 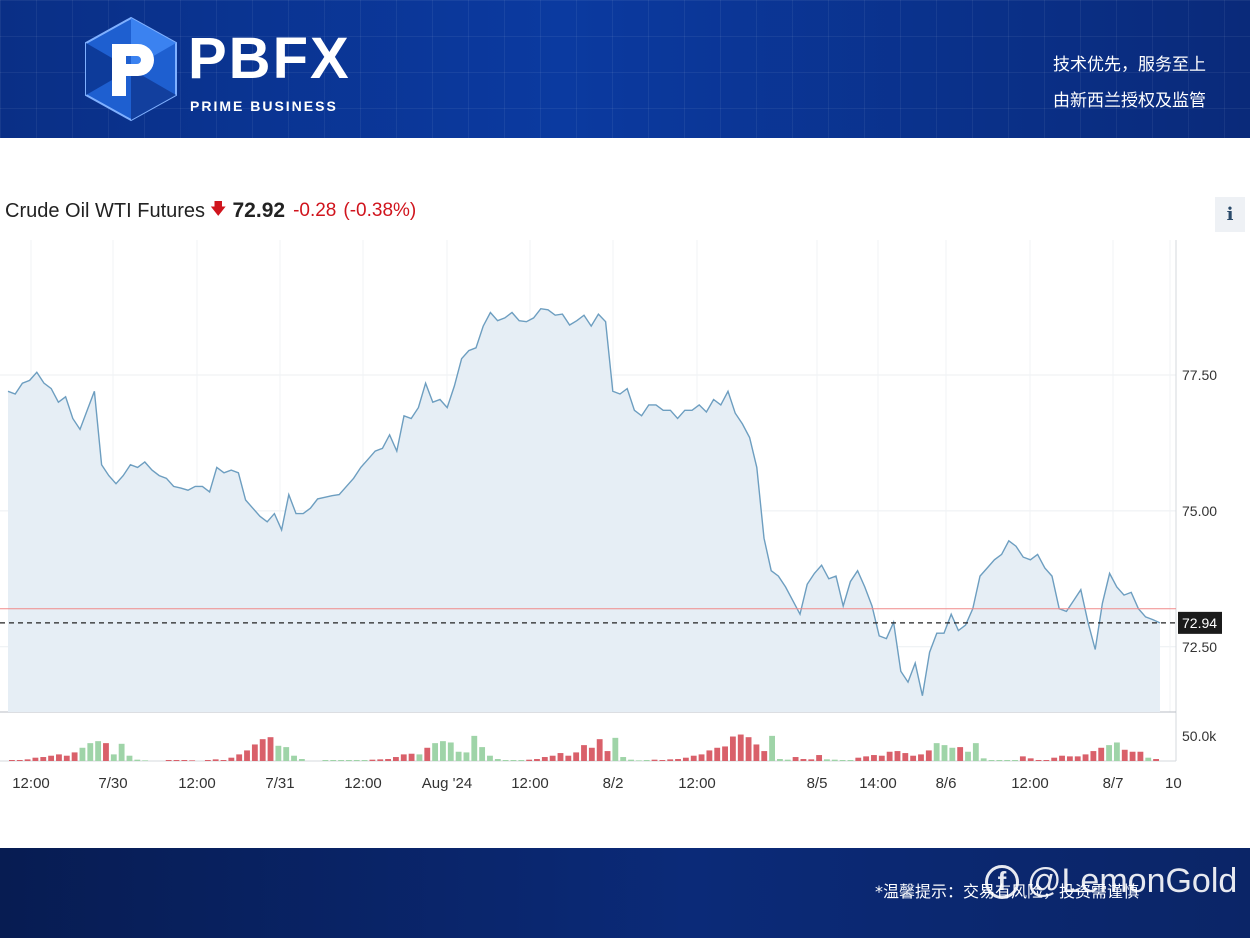 What do you see at coordinates (625, 893) in the screenshot?
I see `footer-banner` at bounding box center [625, 893].